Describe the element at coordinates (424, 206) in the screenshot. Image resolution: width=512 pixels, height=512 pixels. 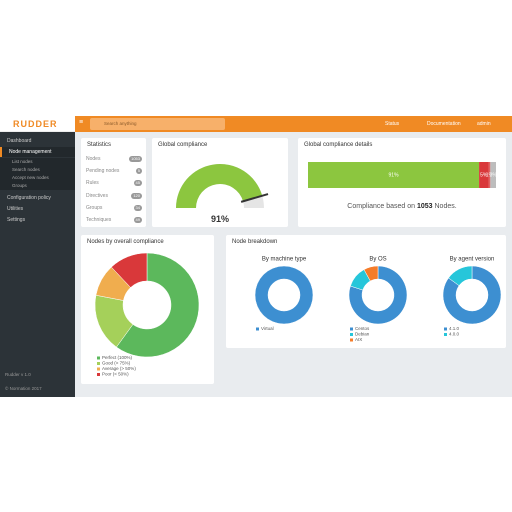
I see `caption-count: 1053` at that location.